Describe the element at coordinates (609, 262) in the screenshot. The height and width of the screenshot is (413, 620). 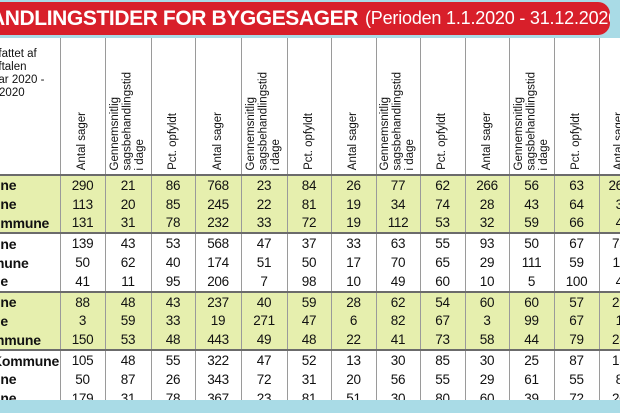
I see `table-cell: 11` at that location.